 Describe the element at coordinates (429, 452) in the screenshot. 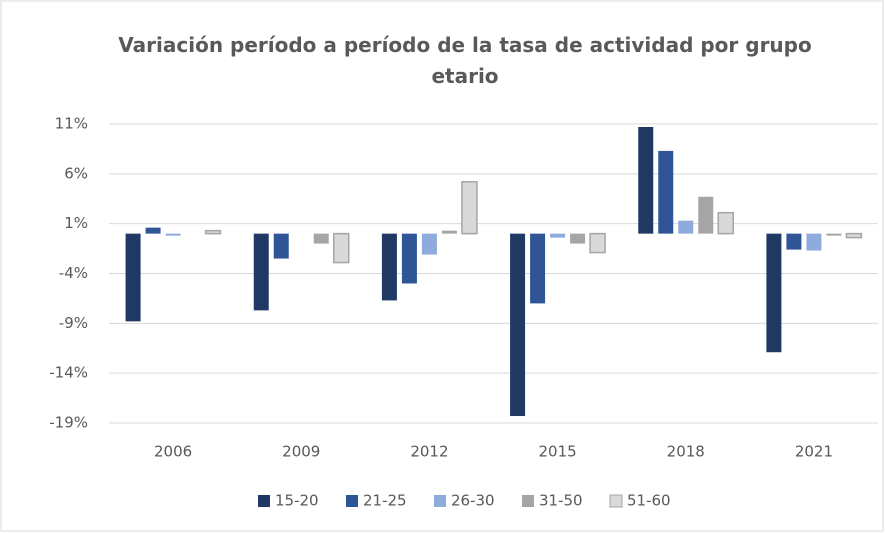

I see `x-tick-label: 2012` at that location.